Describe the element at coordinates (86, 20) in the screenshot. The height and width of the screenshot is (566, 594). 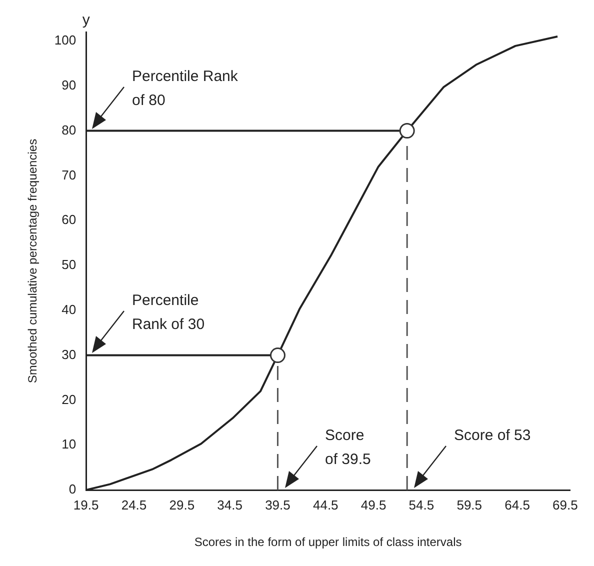
I see `text: y` at that location.